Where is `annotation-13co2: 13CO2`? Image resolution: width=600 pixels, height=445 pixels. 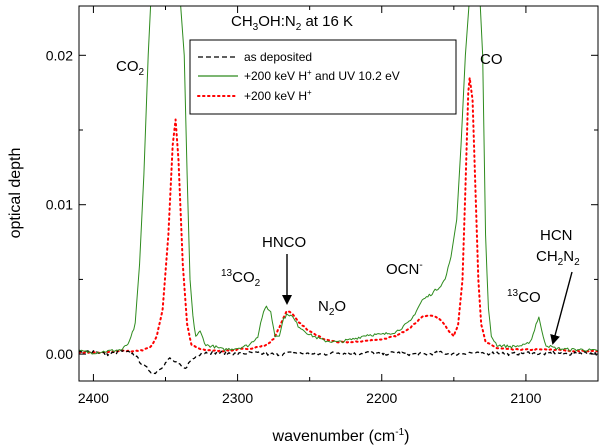 annotation-13co2: 13CO2 is located at coordinates (241, 278).